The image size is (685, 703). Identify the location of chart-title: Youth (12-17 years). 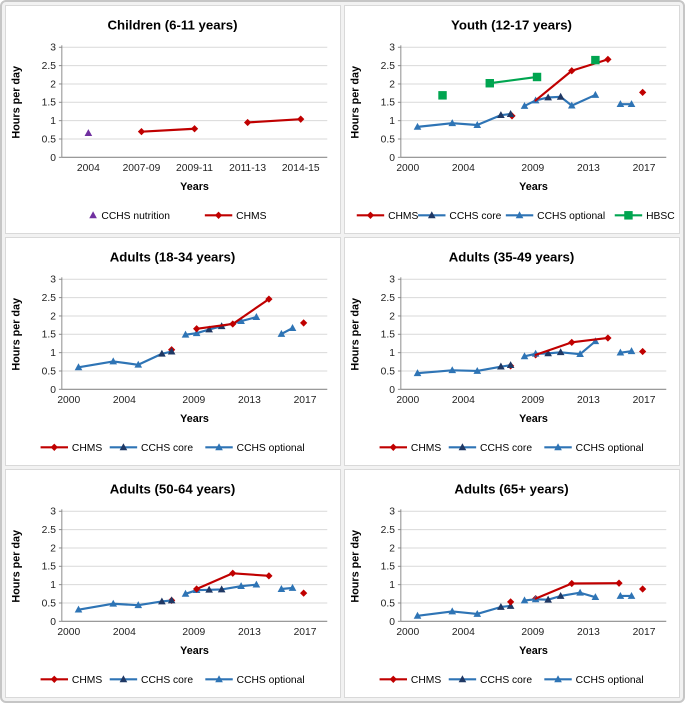
(511, 25).